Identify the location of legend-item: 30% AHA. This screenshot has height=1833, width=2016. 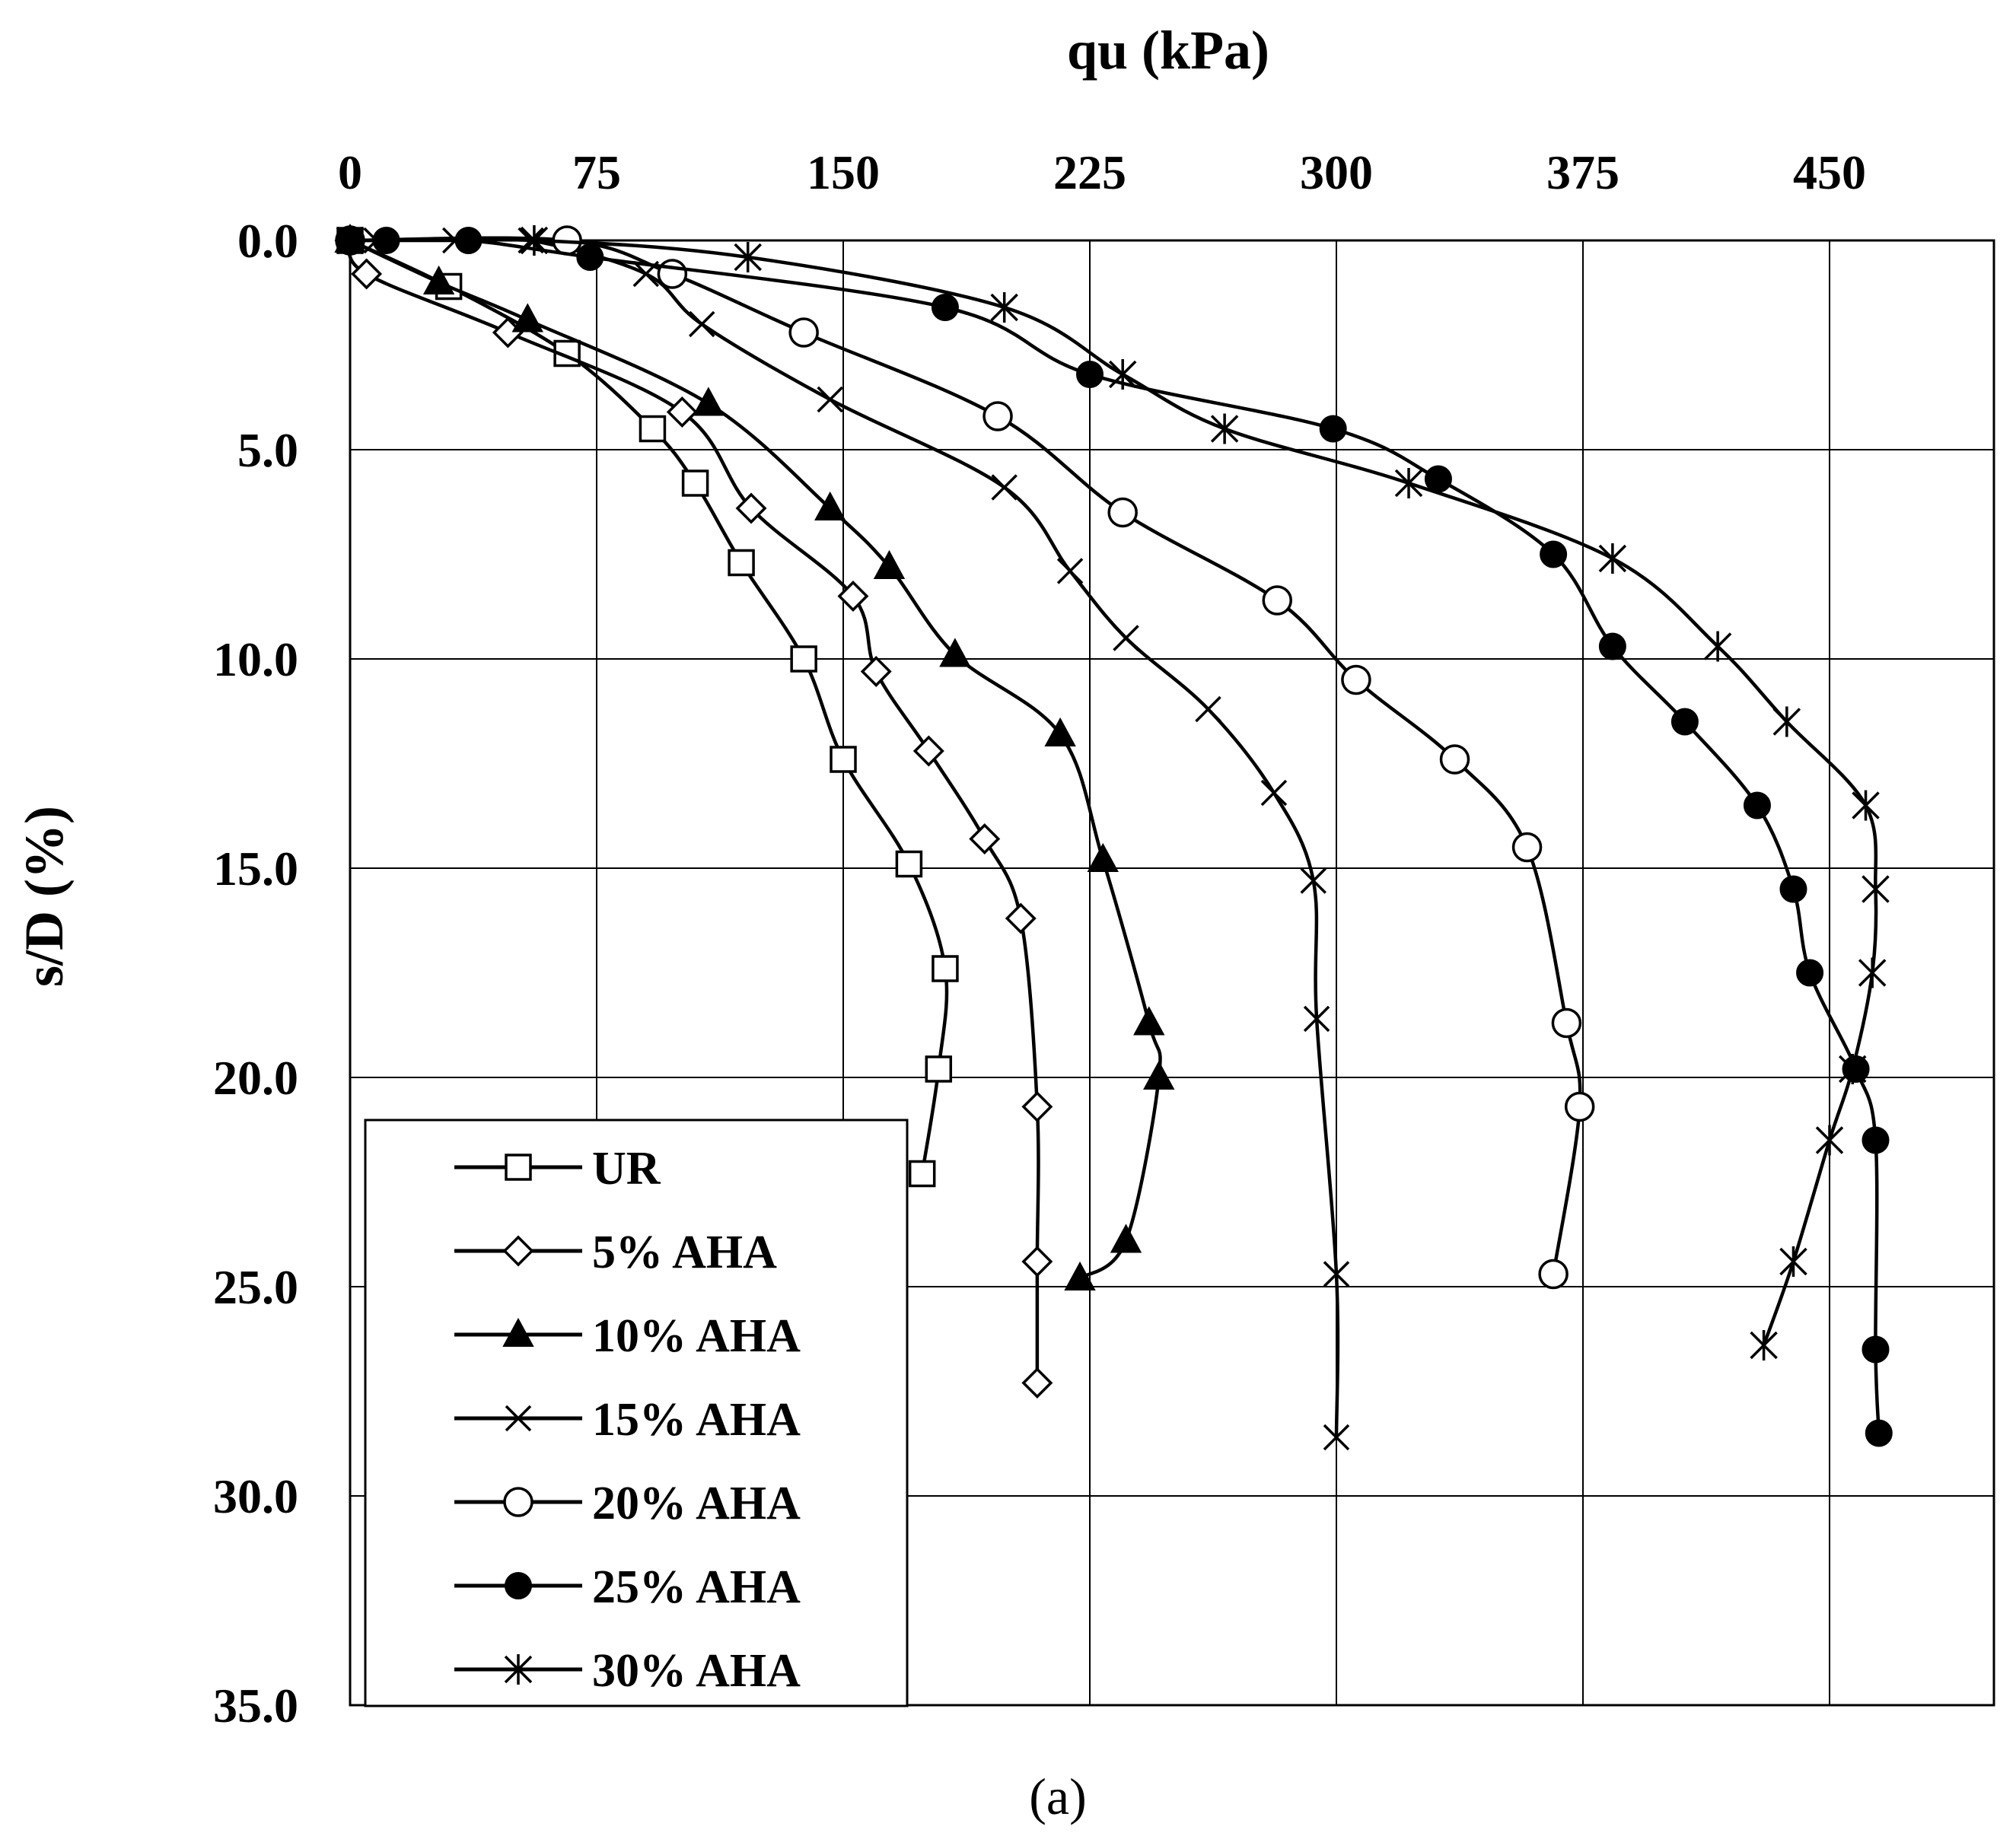
(627, 1671).